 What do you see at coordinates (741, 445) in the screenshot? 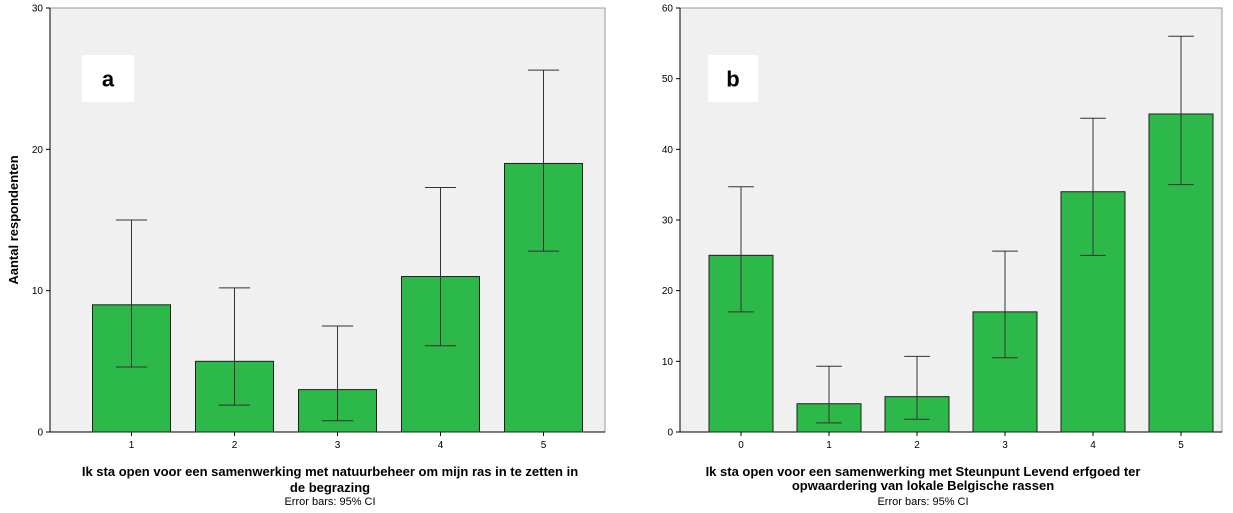
I see `x-tick-label: 0` at bounding box center [741, 445].